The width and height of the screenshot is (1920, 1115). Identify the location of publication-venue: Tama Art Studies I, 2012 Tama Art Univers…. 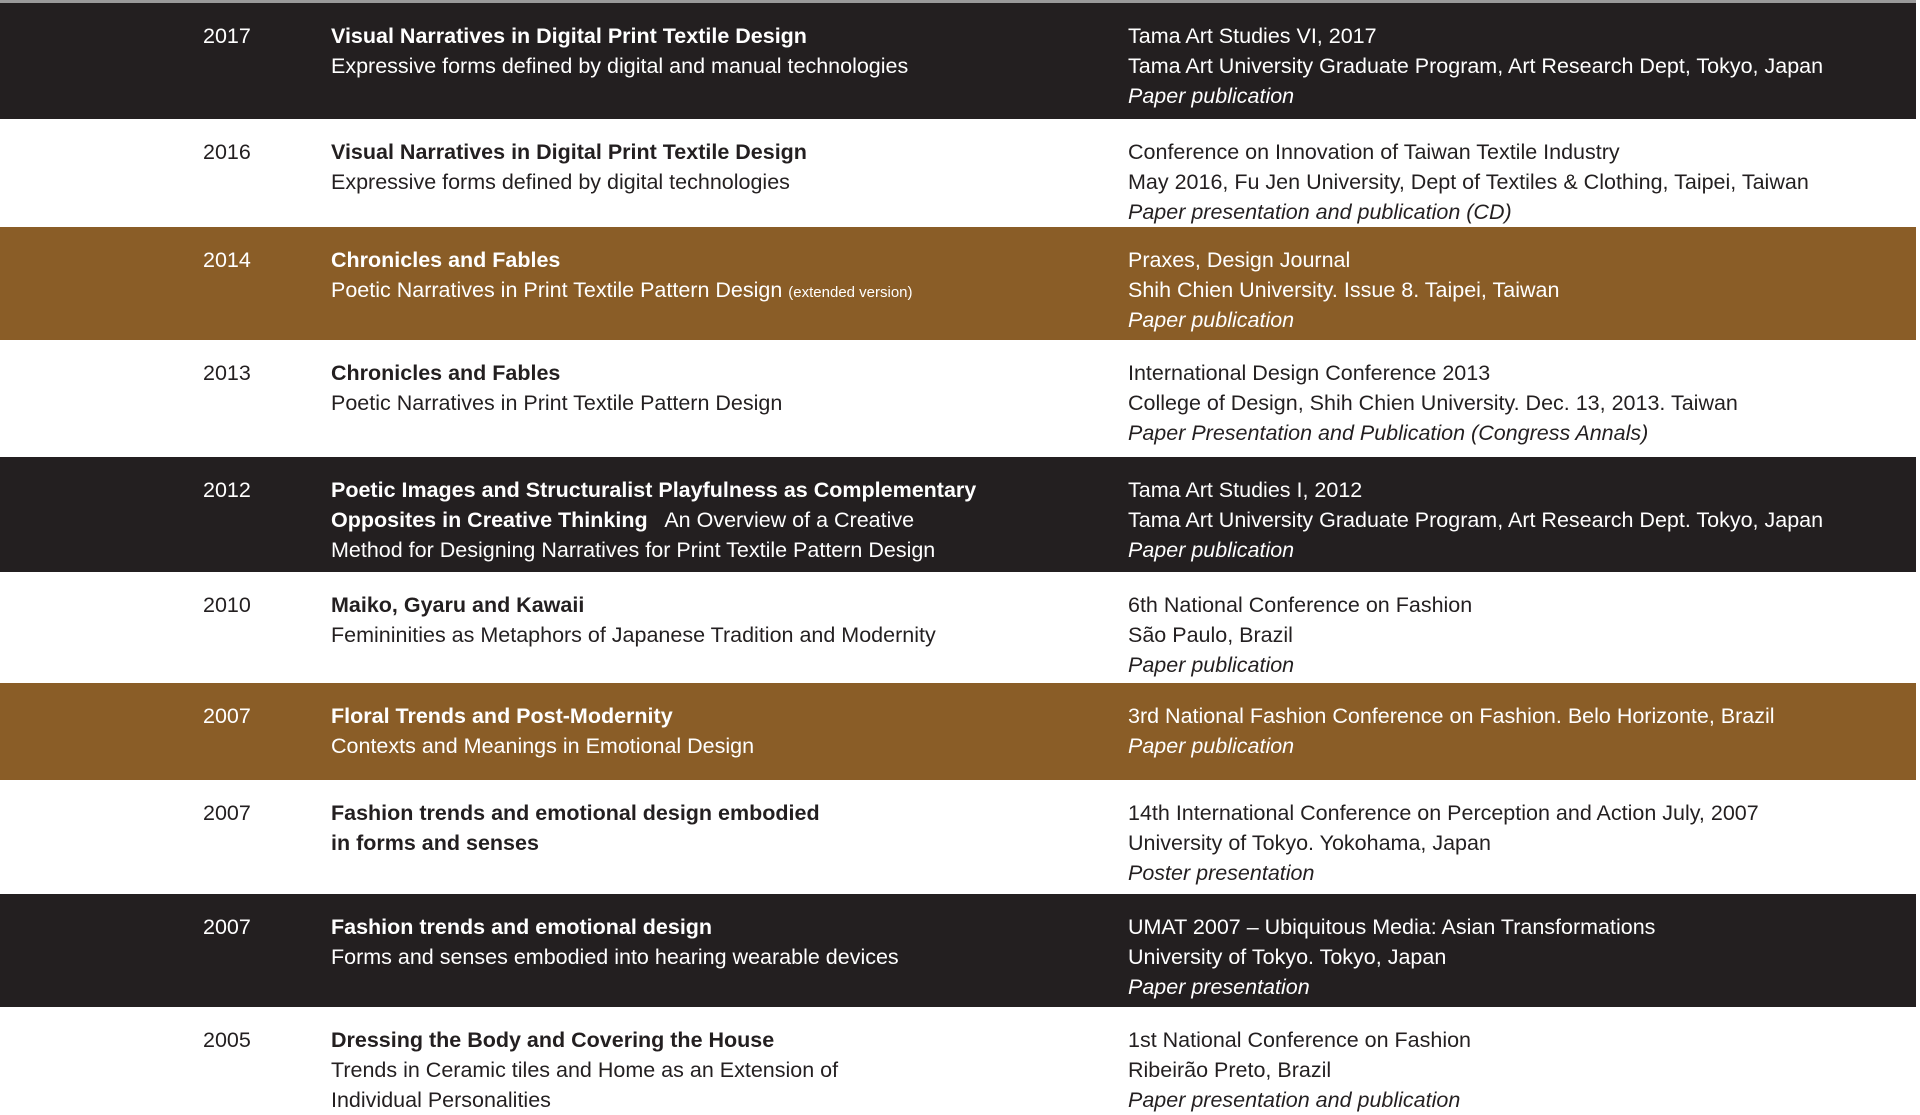
(1475, 520).